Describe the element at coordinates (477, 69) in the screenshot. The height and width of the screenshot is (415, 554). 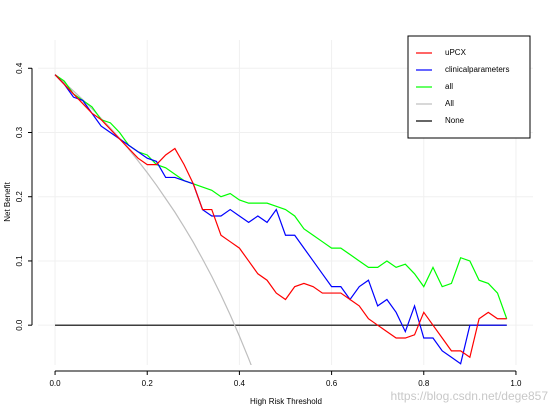
I see `legend-label: clinicalparameters` at that location.